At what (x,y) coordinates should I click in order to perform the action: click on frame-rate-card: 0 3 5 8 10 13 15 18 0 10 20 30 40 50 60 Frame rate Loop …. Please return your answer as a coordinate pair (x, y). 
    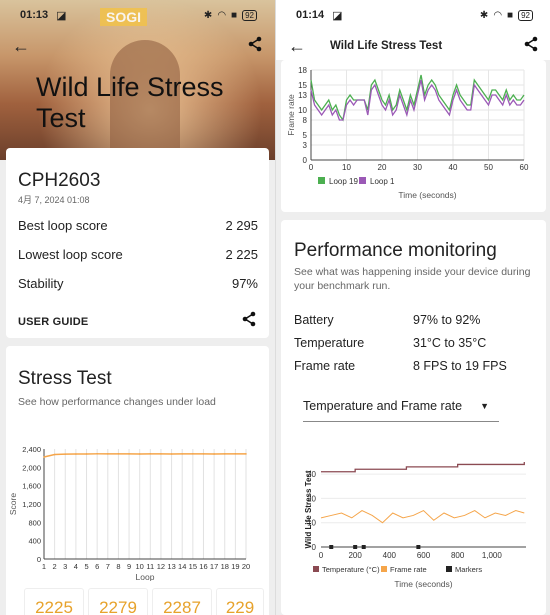
    Looking at the image, I should click on (413, 136).